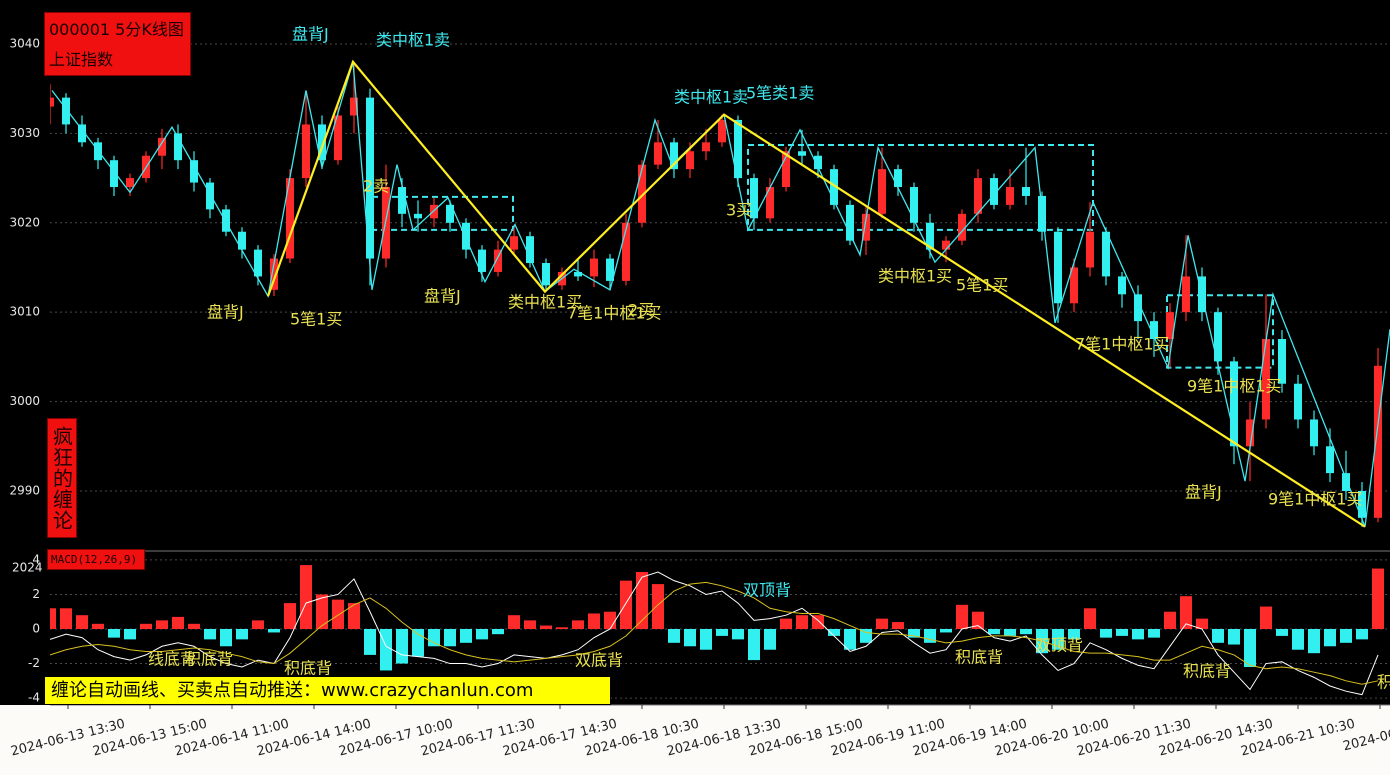  Describe the element at coordinates (27, 568) in the screenshot. I see `axis-note: 2024` at that location.